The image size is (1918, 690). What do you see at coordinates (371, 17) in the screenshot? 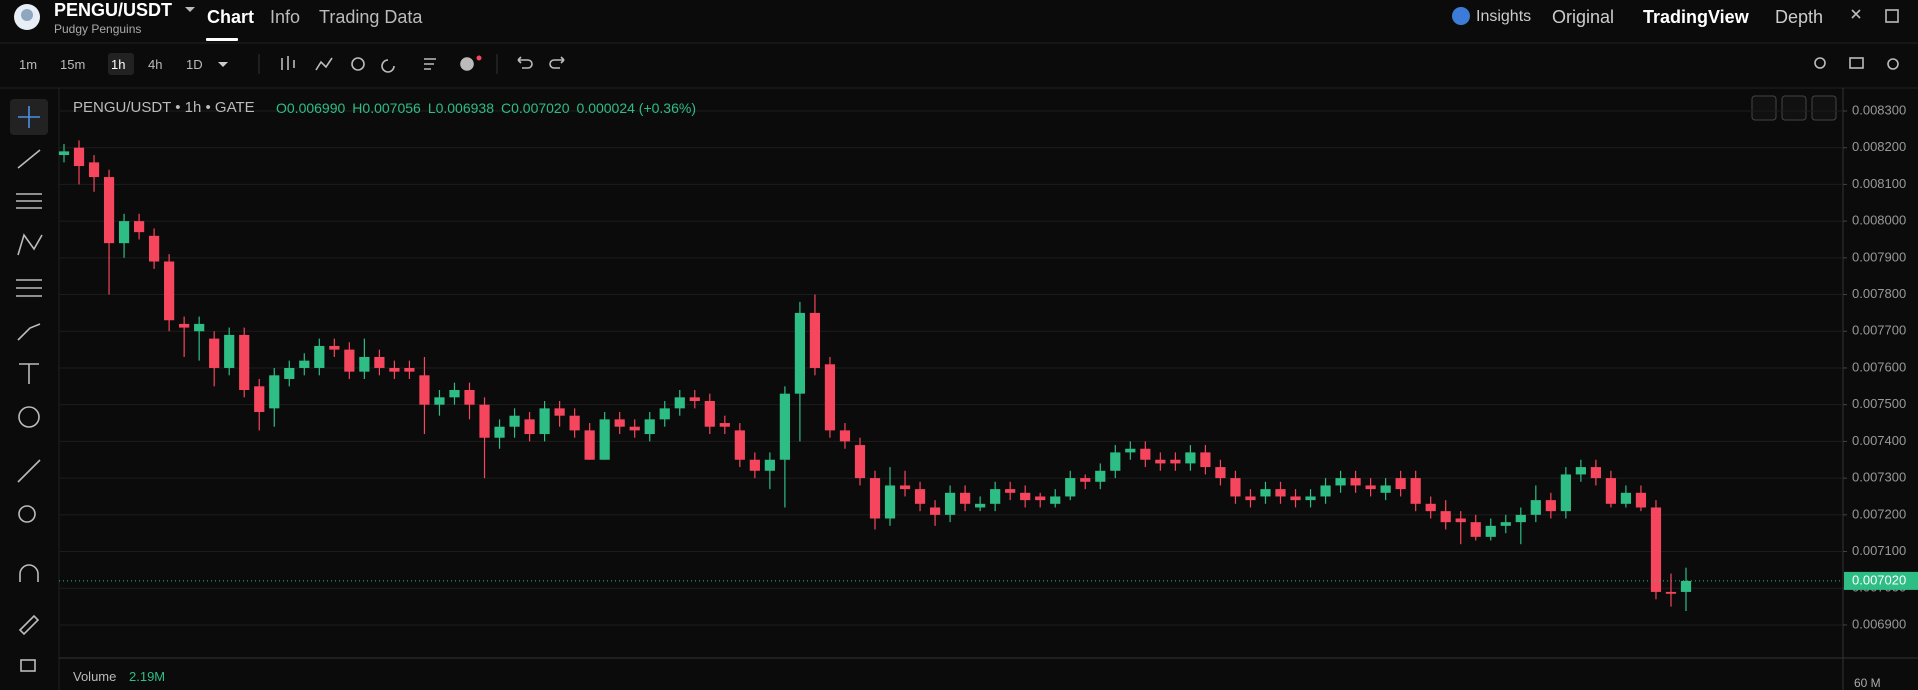
I see `tab: Trading Data` at bounding box center [371, 17].